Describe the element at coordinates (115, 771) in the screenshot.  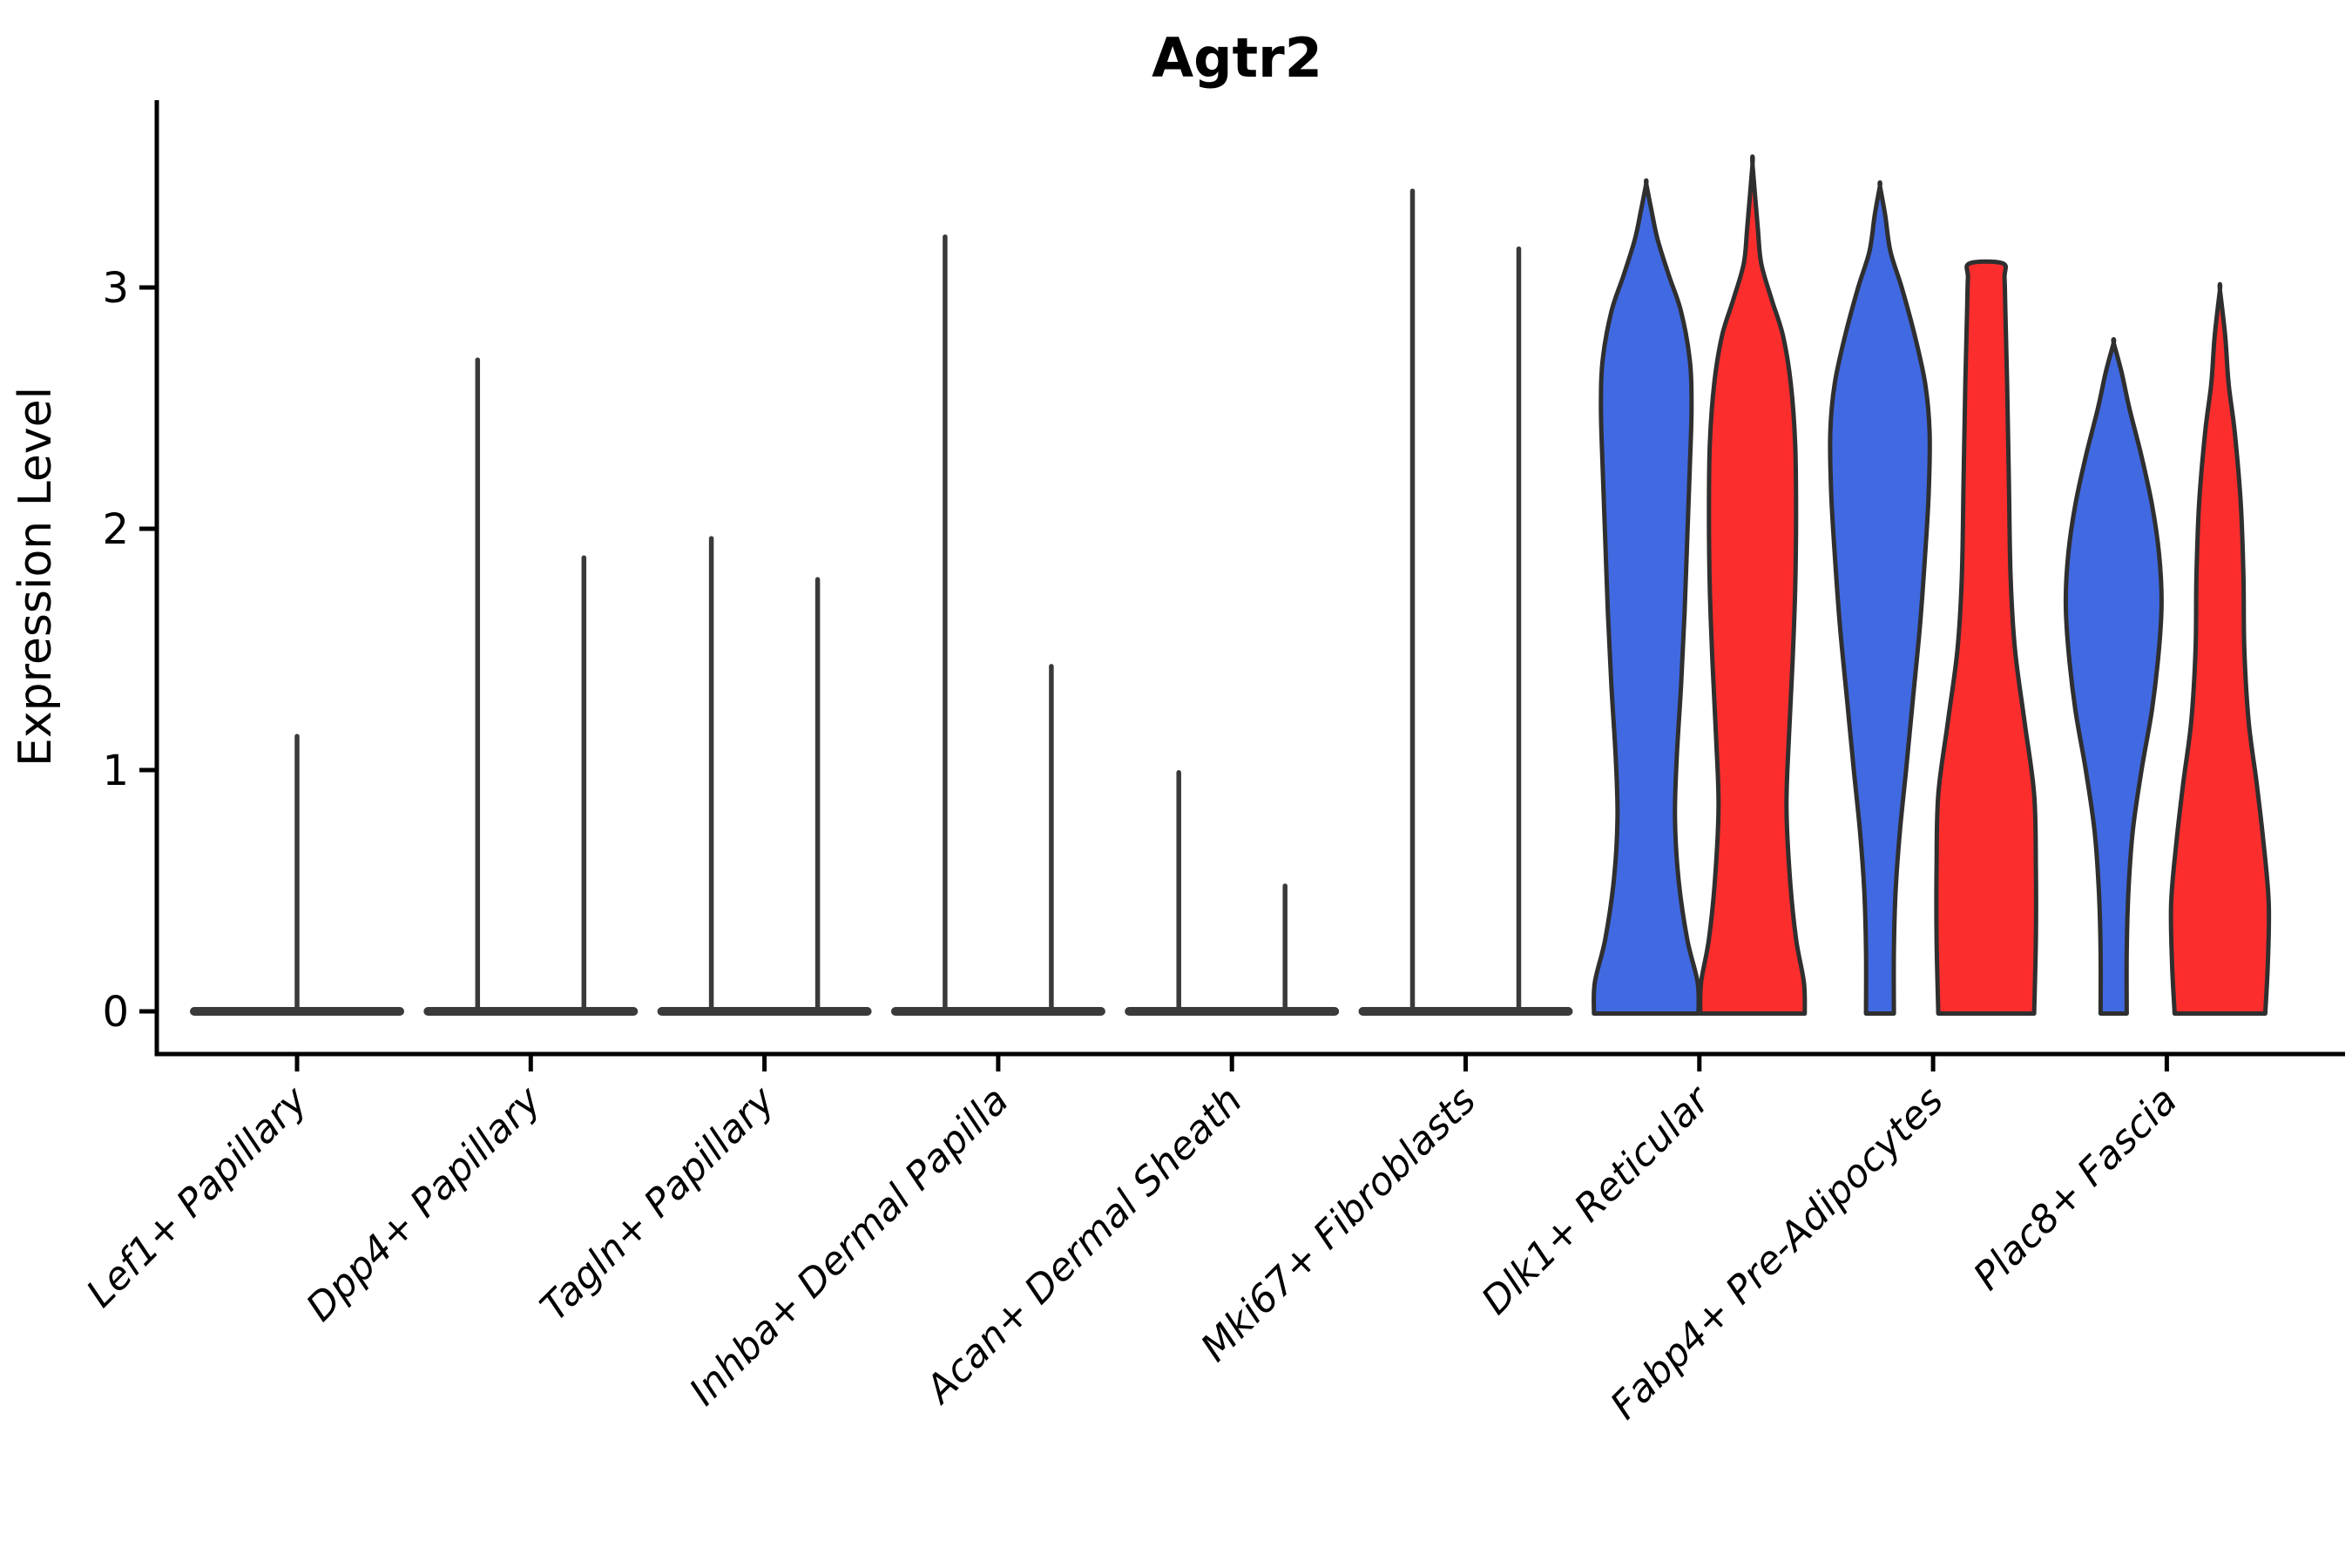
I see `y-tick-label: 1` at that location.